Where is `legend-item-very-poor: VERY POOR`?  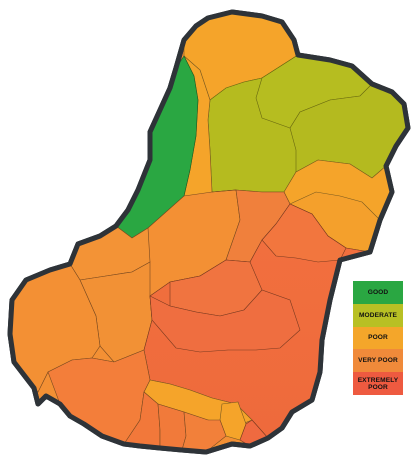 legend-item-very-poor: VERY POOR is located at coordinates (378, 361).